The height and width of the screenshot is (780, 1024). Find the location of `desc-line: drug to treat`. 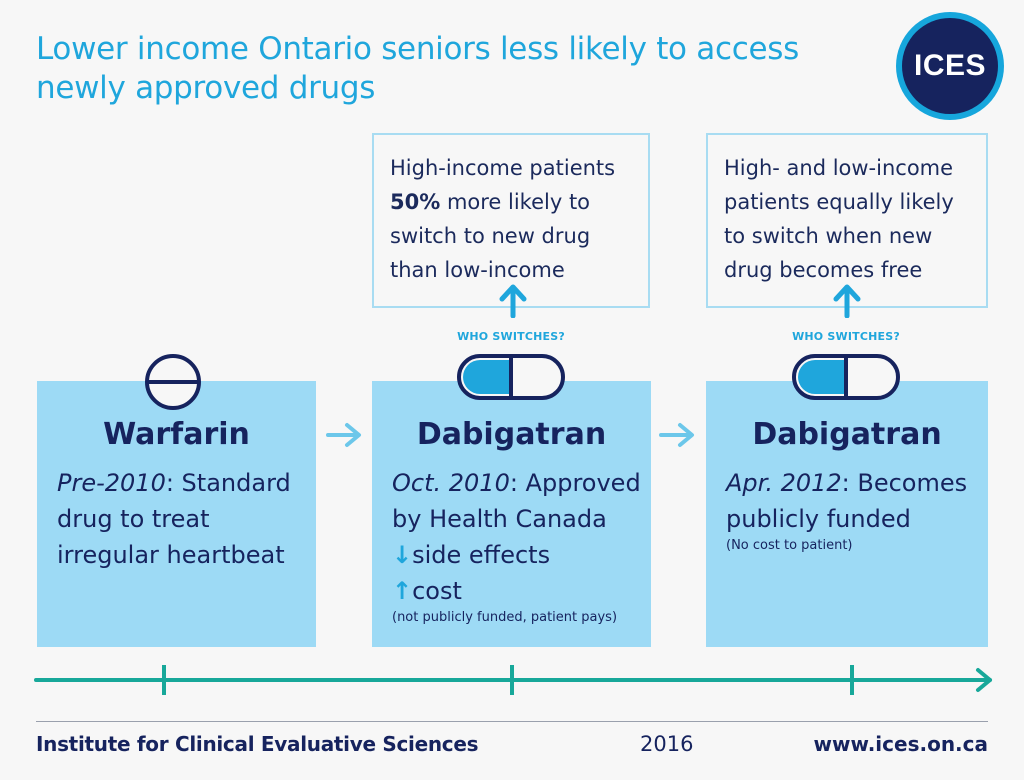

desc-line: drug to treat is located at coordinates (133, 519).